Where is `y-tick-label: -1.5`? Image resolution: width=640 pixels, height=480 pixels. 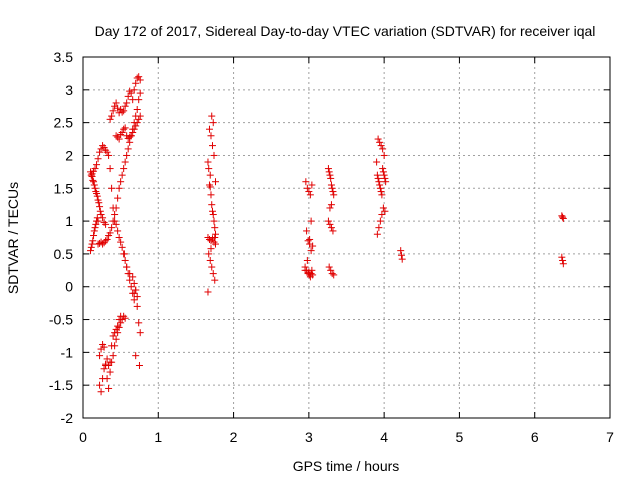
y-tick-label: -1.5 is located at coordinates (61, 385).